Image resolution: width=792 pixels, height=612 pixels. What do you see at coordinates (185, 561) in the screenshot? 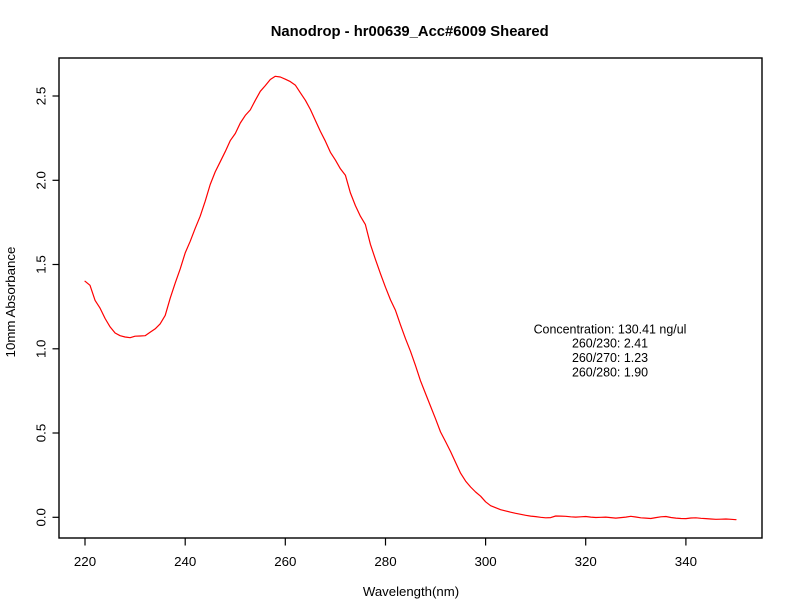
I see `svg-text: 240` at bounding box center [185, 561].